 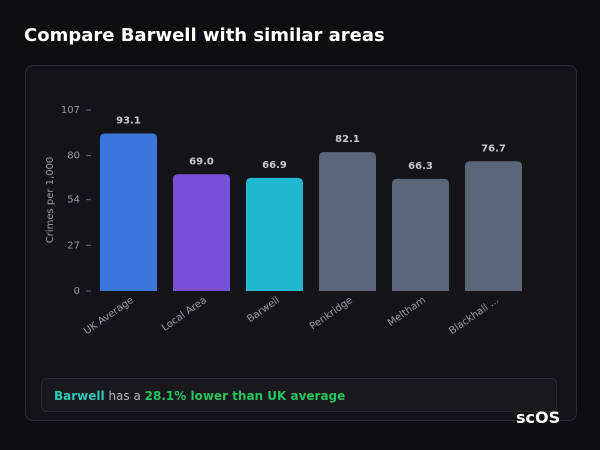 I want to click on value-label: 69.0, so click(x=201, y=161).